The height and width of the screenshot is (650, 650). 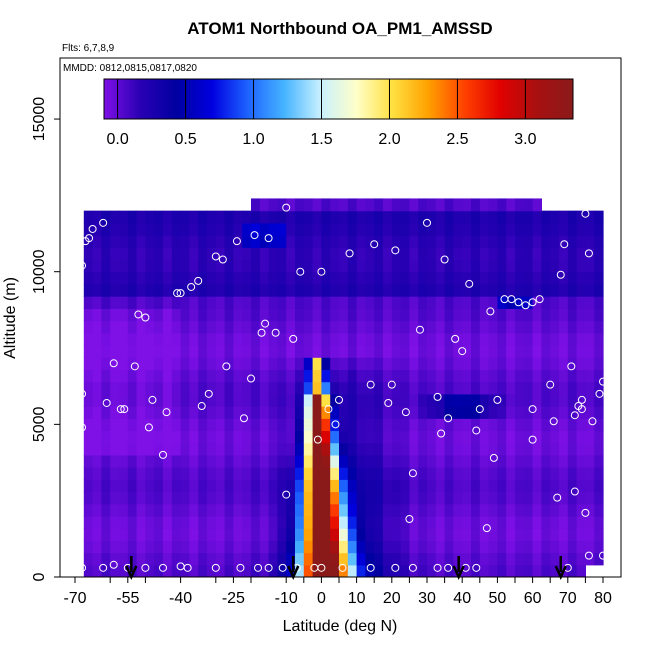 What do you see at coordinates (127, 598) in the screenshot?
I see `x-tick-label: -55` at bounding box center [127, 598].